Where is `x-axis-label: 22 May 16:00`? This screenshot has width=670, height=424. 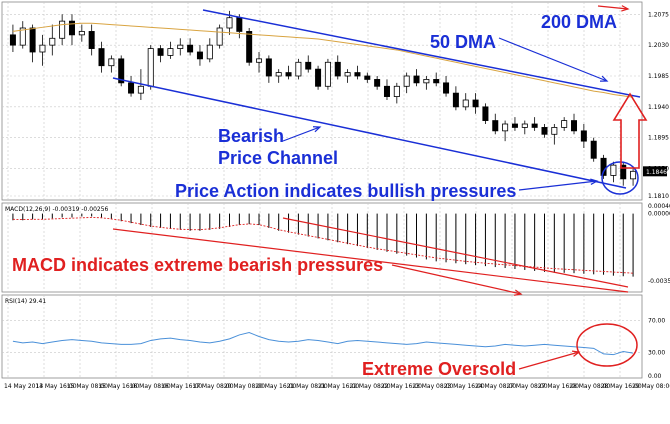
x-axis-label: 22 May 16:00 is located at coordinates (401, 386).